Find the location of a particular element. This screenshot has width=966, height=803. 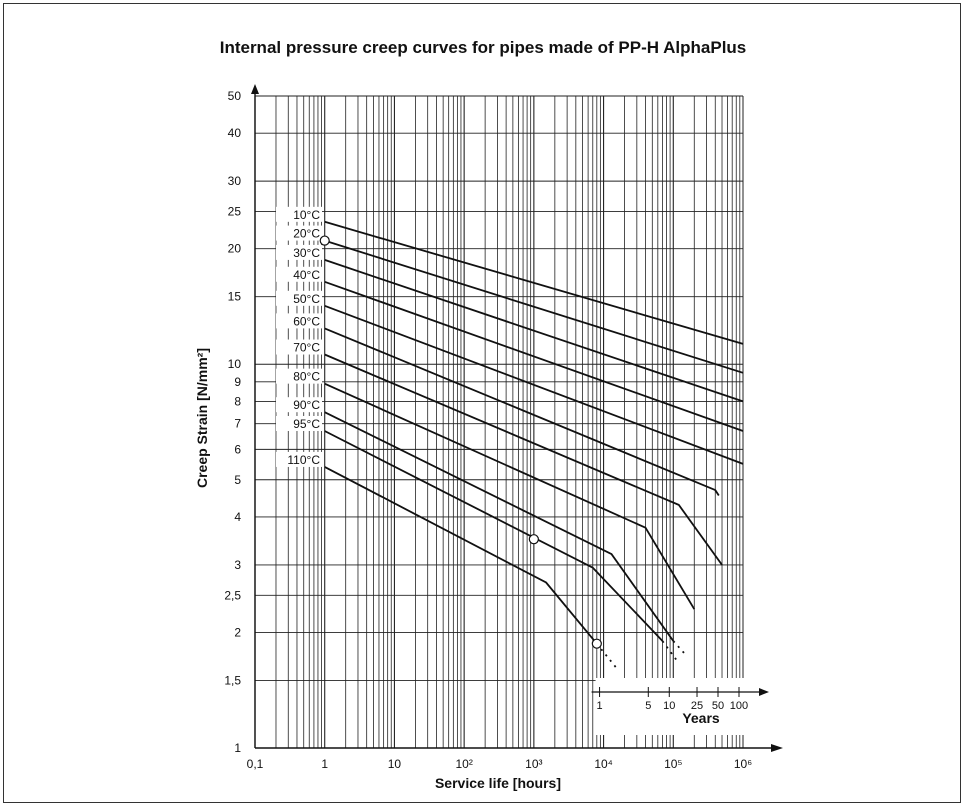

y-axis-arrow is located at coordinates (255, 89).